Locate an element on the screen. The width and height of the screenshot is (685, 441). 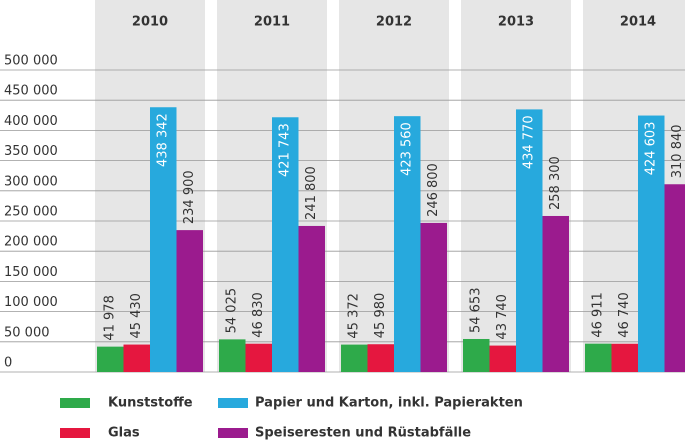
value-label: 424 603 is located at coordinates (651, 149).